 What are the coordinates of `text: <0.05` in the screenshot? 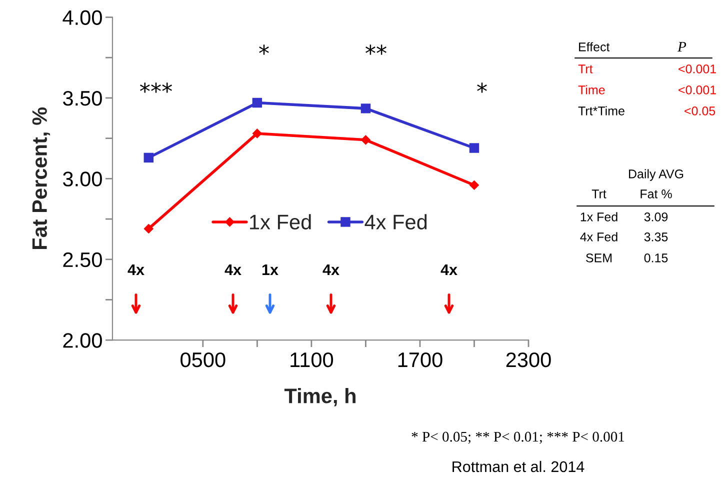 It's located at (700, 111).